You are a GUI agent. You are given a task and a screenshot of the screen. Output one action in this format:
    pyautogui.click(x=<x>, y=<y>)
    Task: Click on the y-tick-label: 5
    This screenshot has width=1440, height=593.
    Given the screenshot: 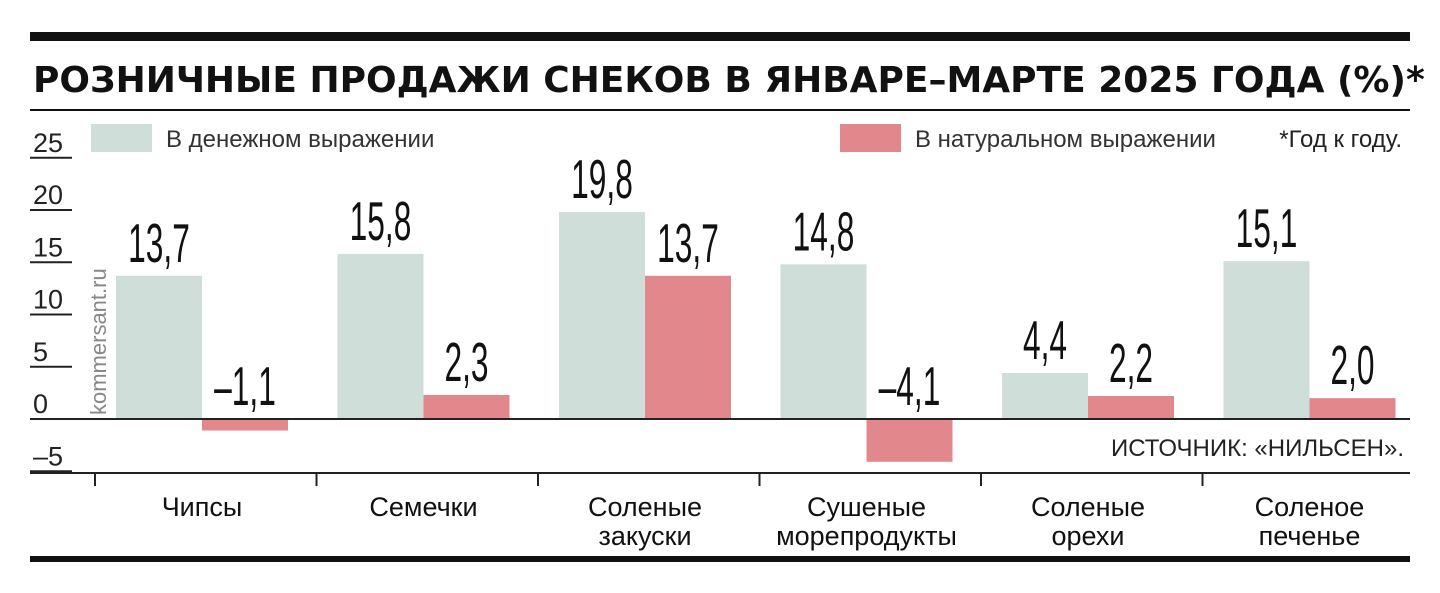 What is the action you would take?
    pyautogui.click(x=40, y=352)
    